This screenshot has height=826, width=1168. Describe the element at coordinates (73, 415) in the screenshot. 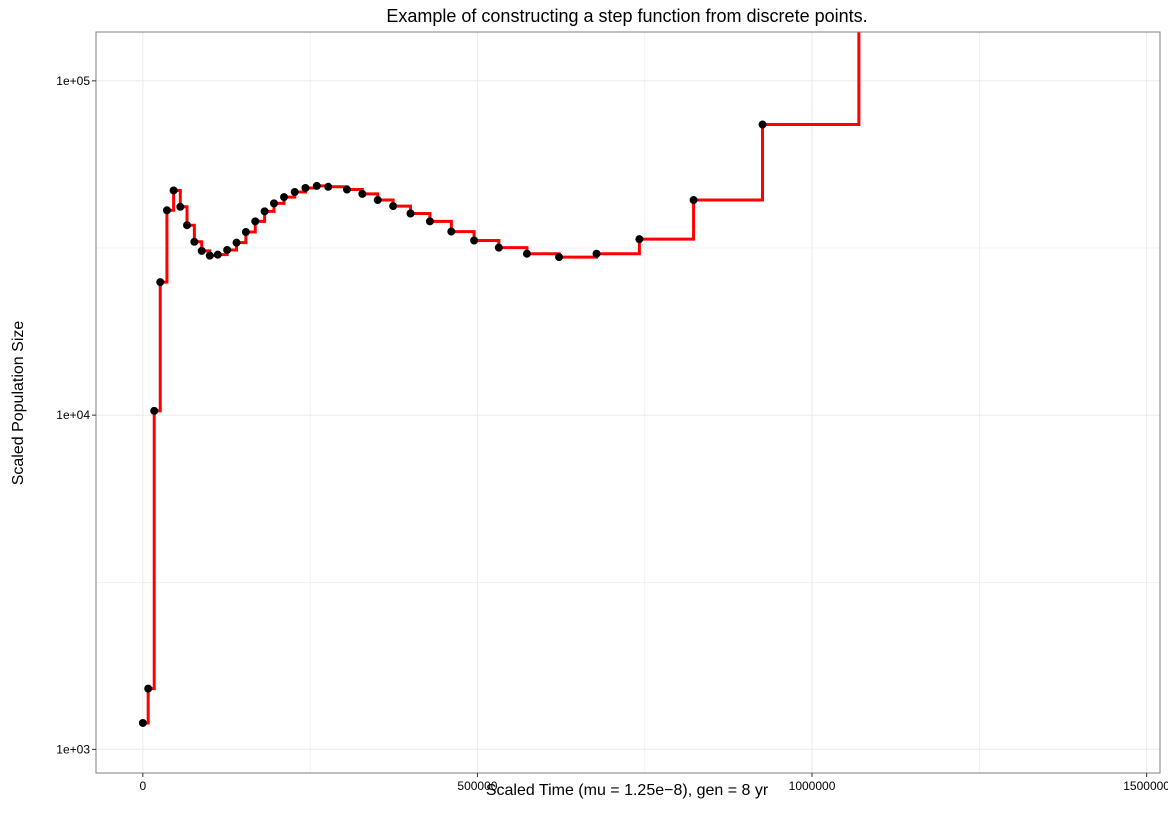

I see `y-tick-label: 1e+04` at that location.